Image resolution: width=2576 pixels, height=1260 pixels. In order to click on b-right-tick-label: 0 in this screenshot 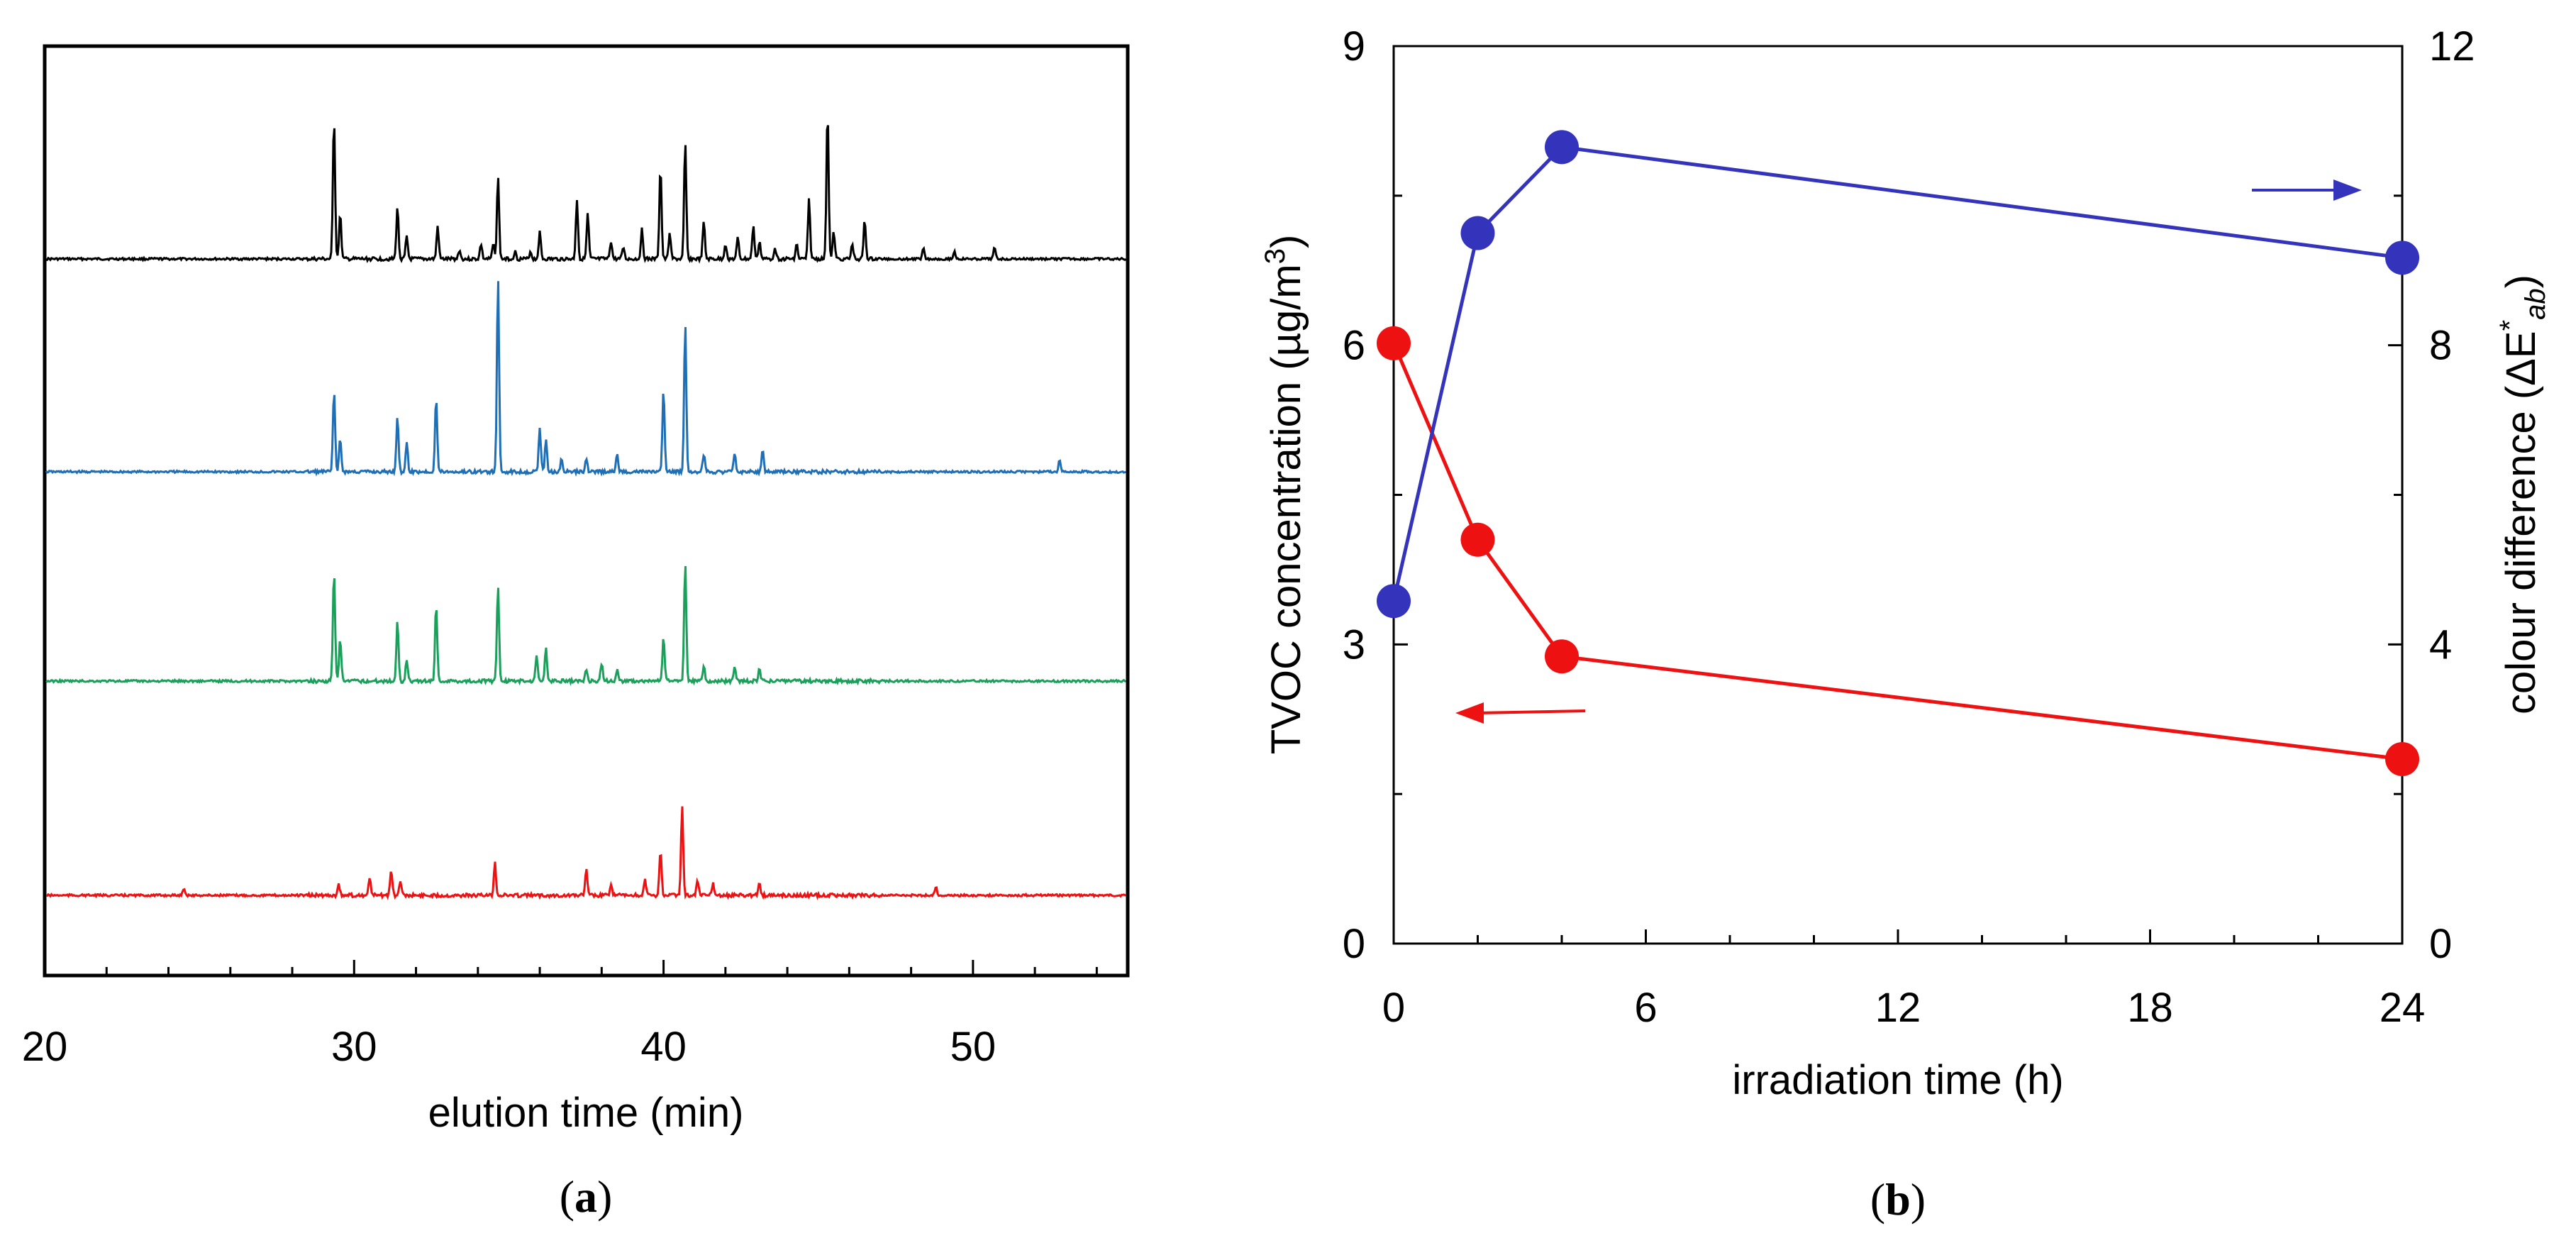, I will do `click(2440, 944)`.